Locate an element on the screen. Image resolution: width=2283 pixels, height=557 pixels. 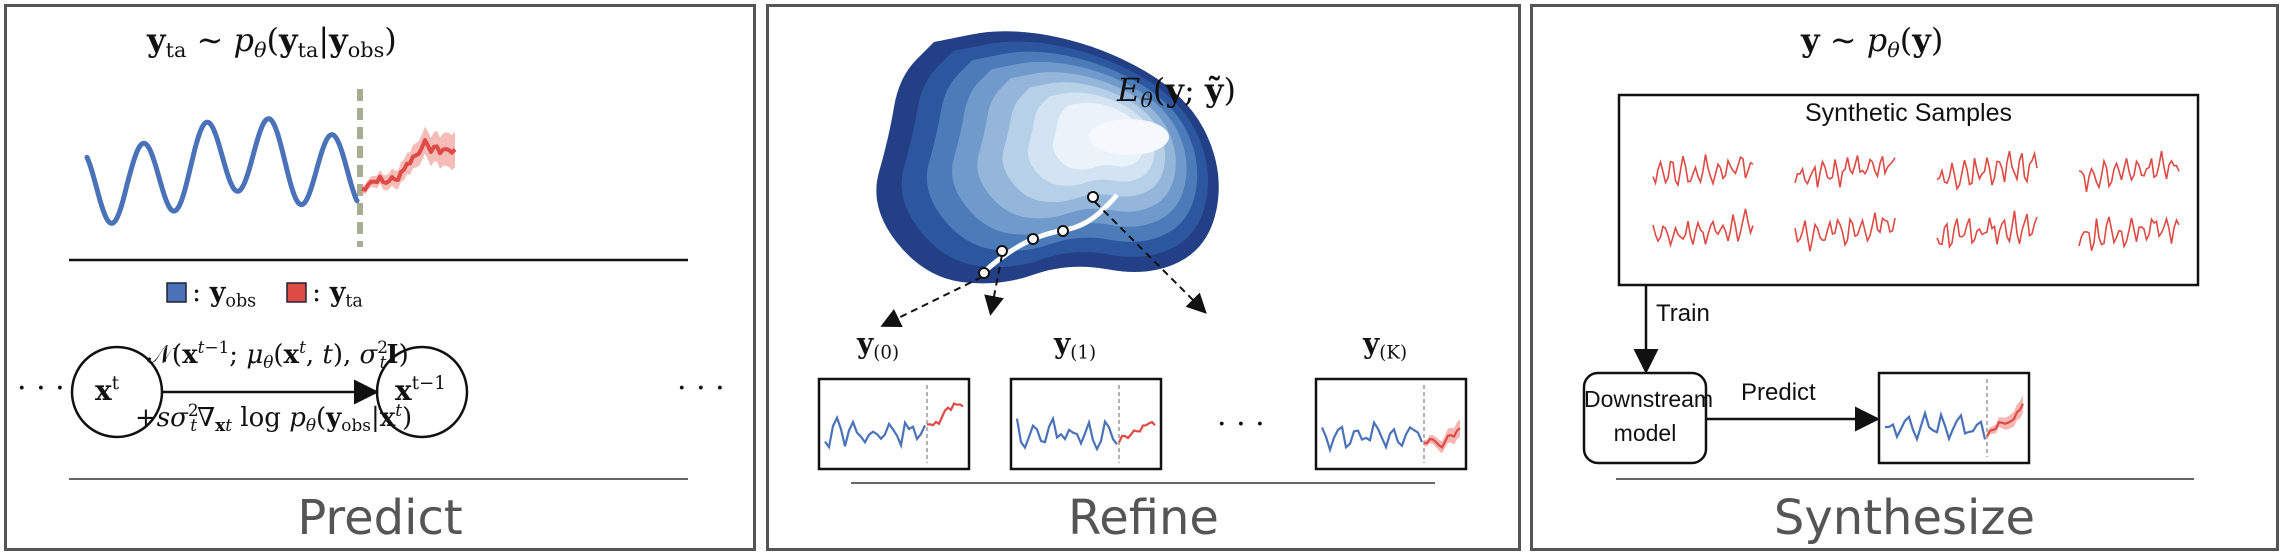
samples-title: Synthetic Samples is located at coordinates (1908, 113).